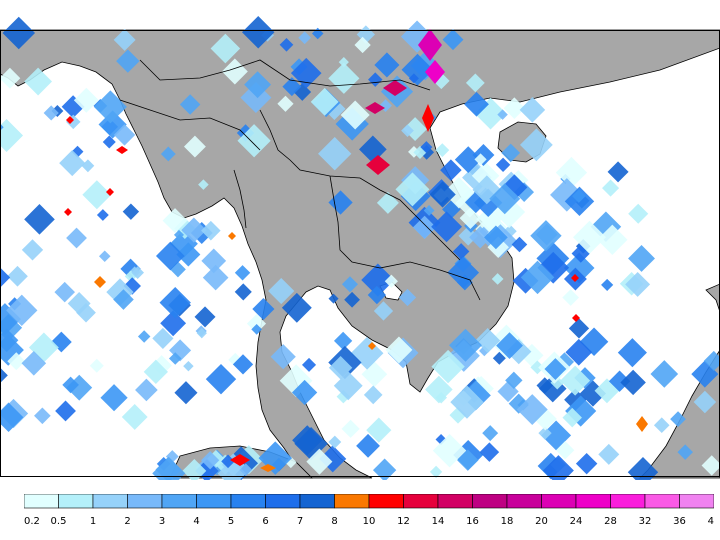 Image resolution: width=720 pixels, height=540 pixels. What do you see at coordinates (541, 521) in the screenshot?
I see `legend-tick-15: 20` at bounding box center [541, 521].